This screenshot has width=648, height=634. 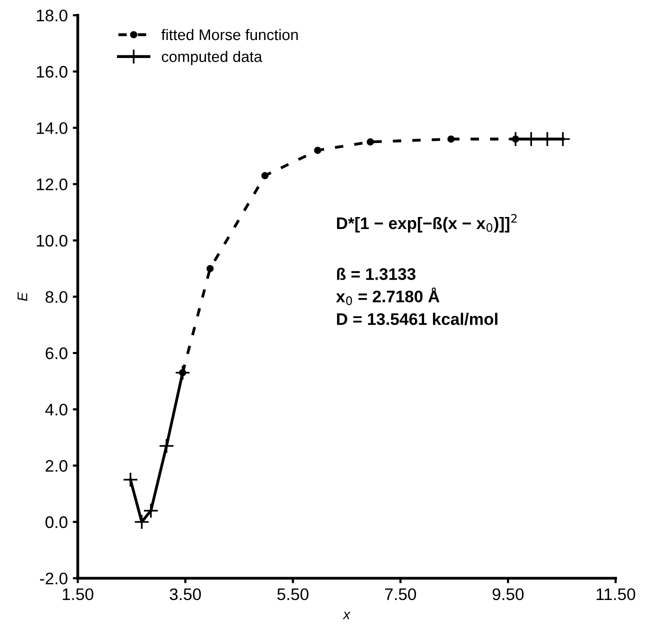 What do you see at coordinates (508, 594) in the screenshot?
I see `x-tick-label: 9.50` at bounding box center [508, 594].